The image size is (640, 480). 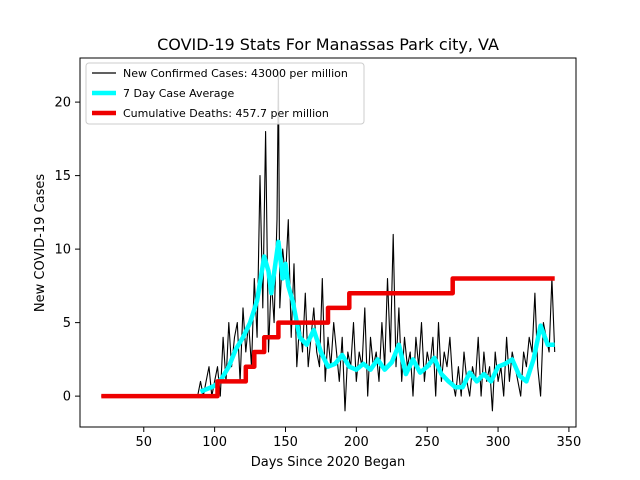 I want to click on x-tick-label: 100, so click(x=214, y=442).